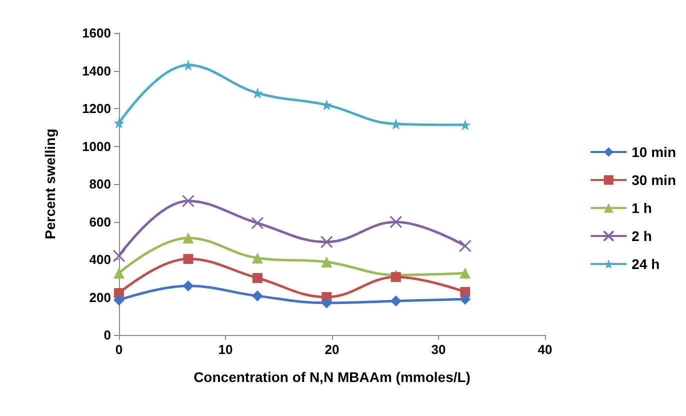  I want to click on y-axis-title: Percent swelling, so click(50, 184).